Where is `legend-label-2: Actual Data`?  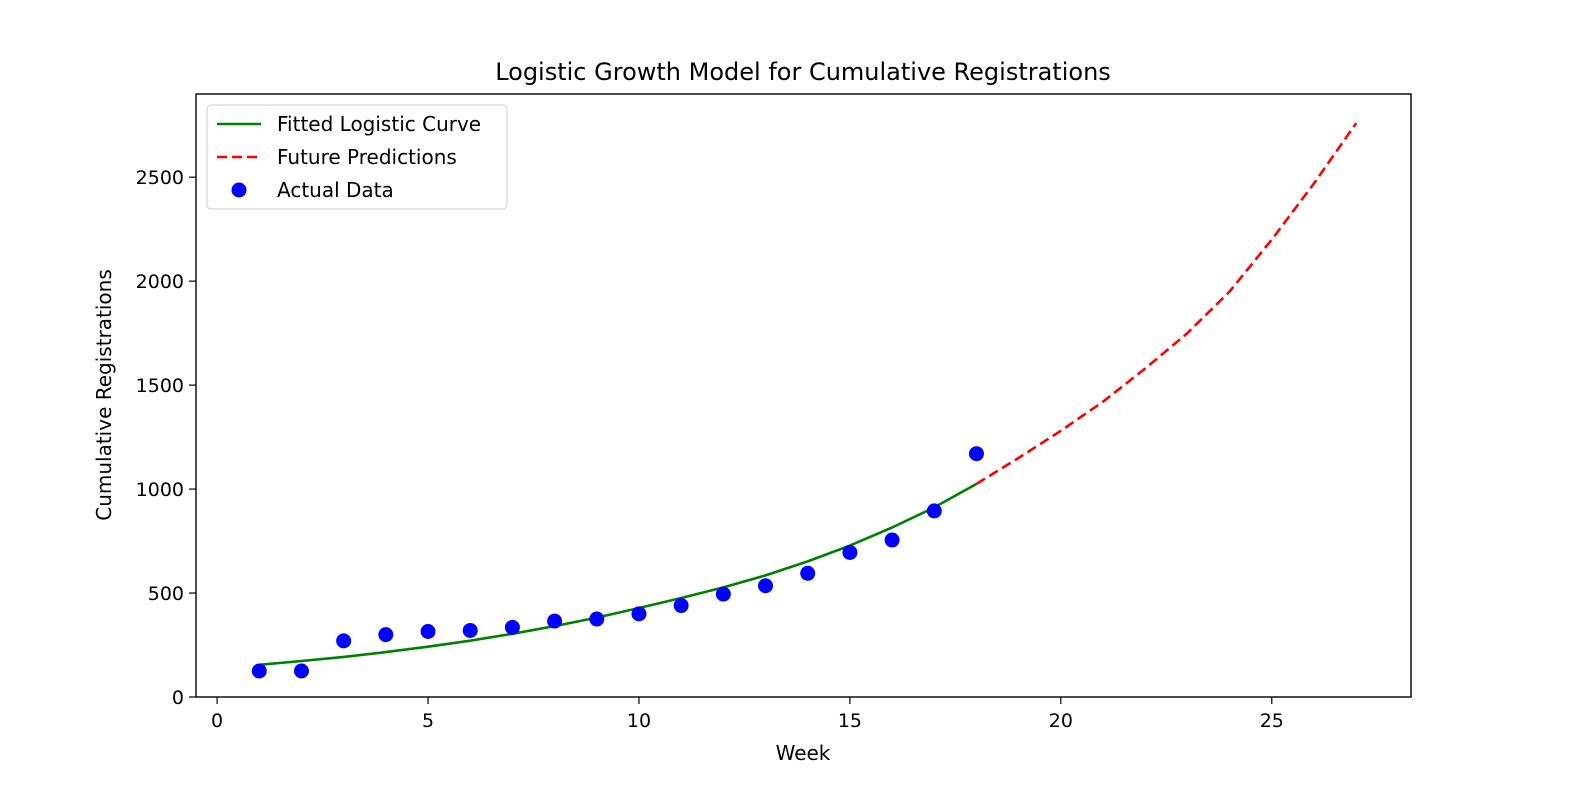 legend-label-2: Actual Data is located at coordinates (335, 190).